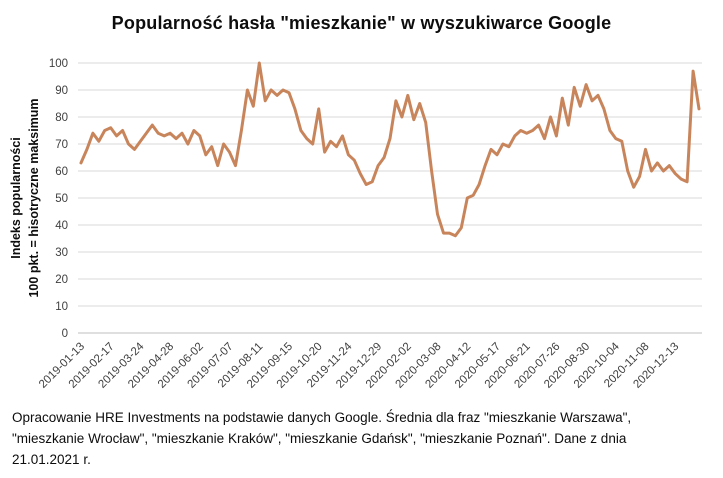 The height and width of the screenshot is (478, 723). Describe the element at coordinates (61, 226) in the screenshot. I see `y-tick-label: 40` at that location.